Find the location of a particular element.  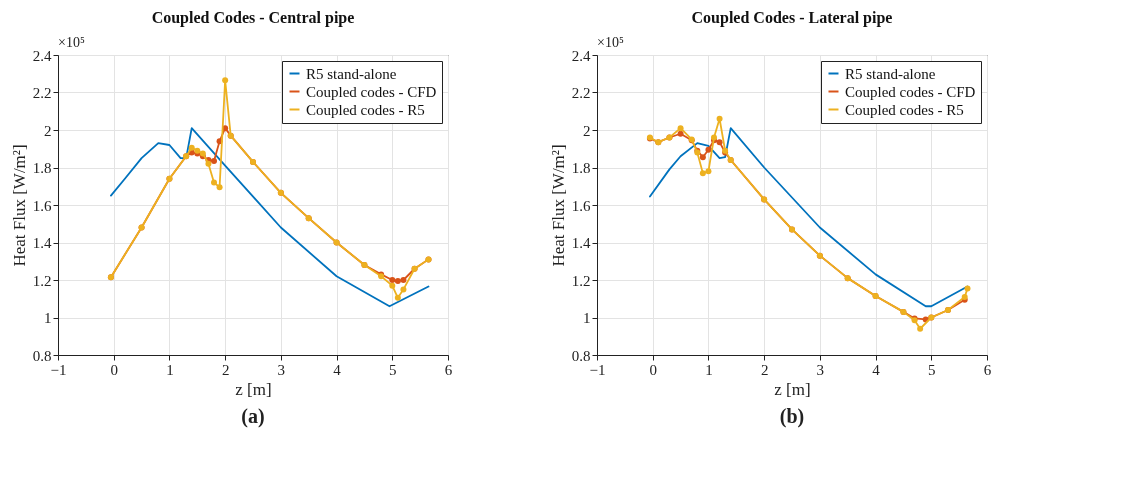

chart-title: Coupled Codes - Central pipe is located at coordinates (253, 18).